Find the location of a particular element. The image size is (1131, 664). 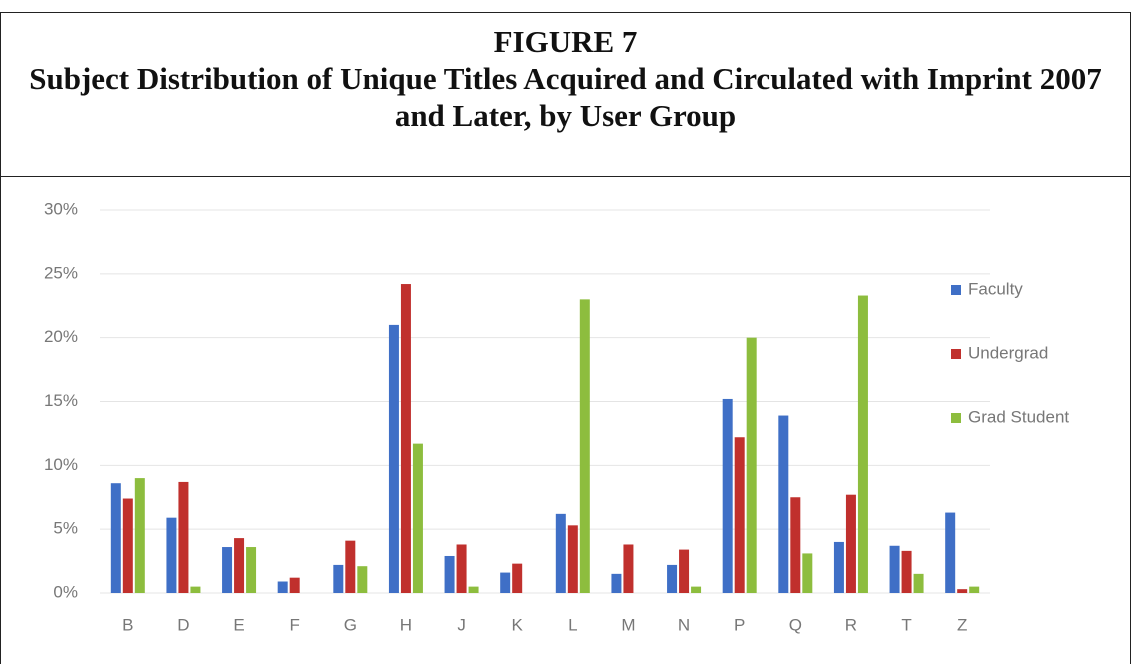

x-tick-label: D is located at coordinates (183, 624).